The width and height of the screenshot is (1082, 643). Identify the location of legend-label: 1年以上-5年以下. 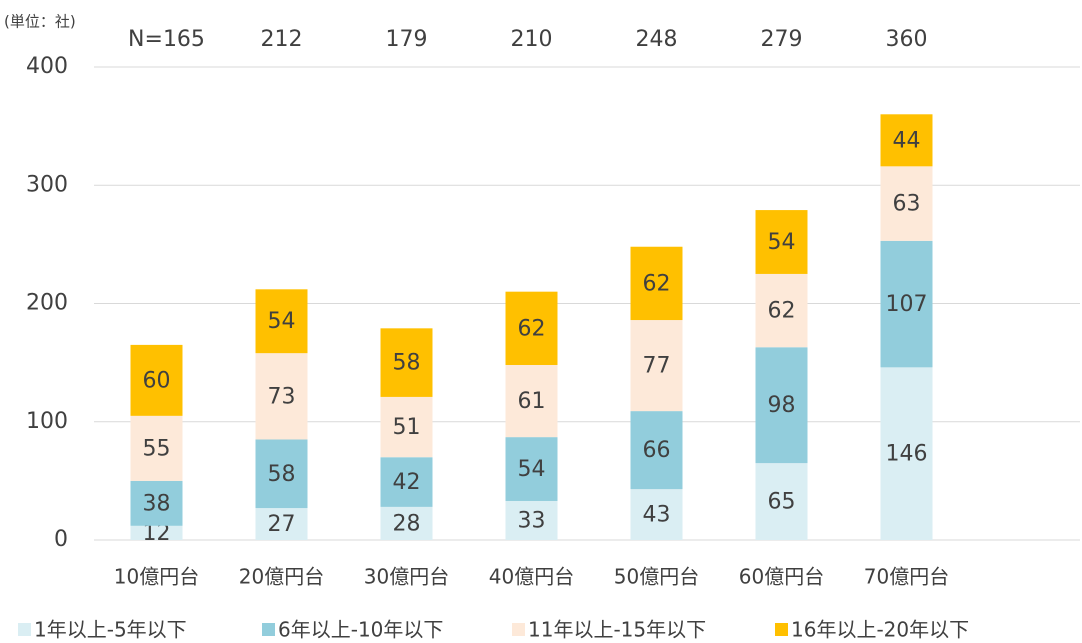
(110, 630).